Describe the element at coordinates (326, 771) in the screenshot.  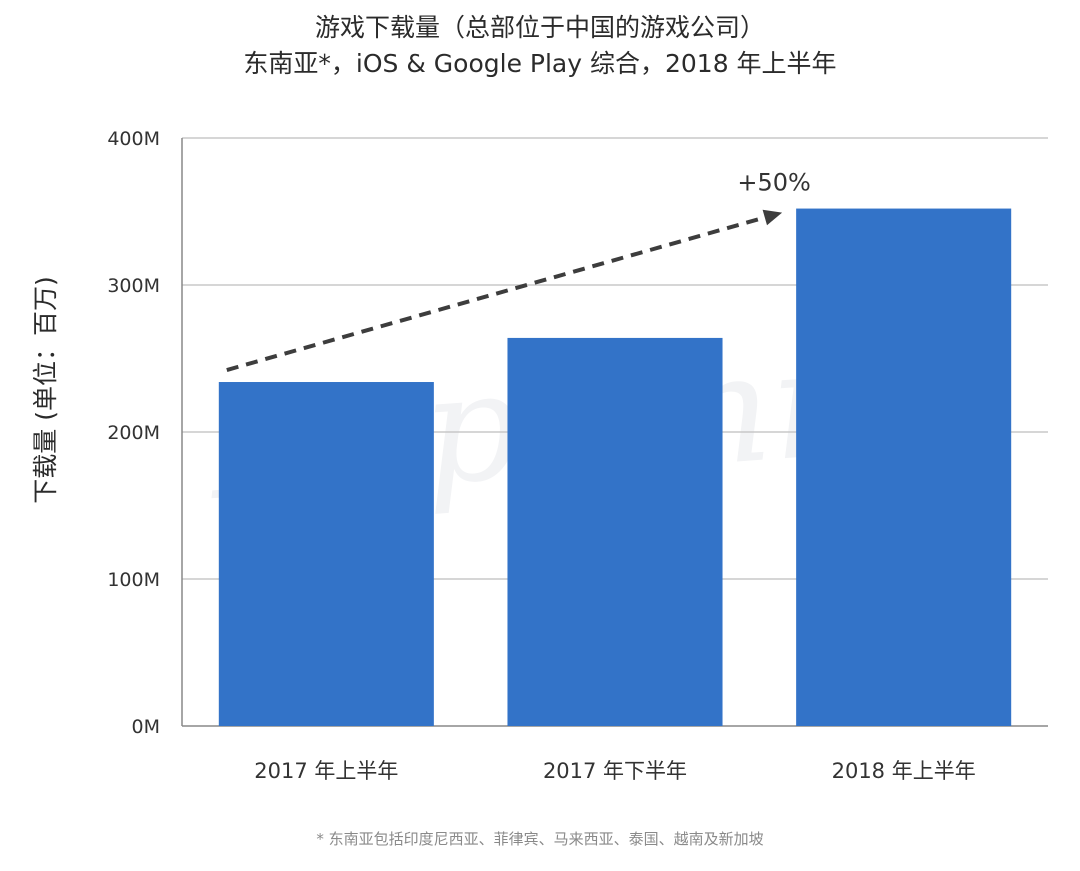
I see `x-tick-label: 2017 年上半年` at that location.